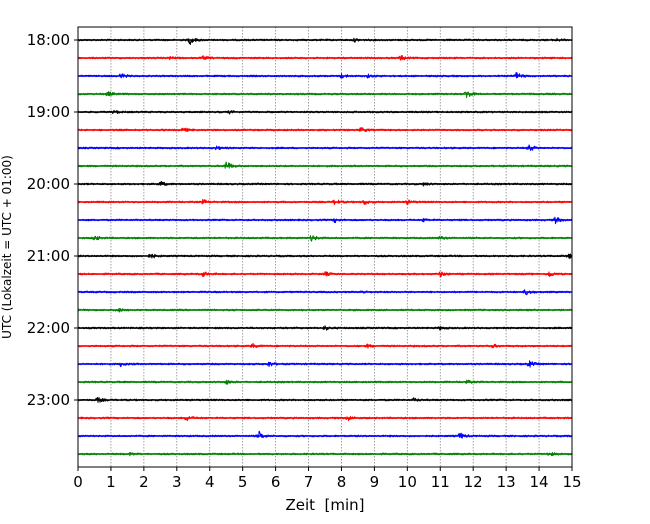  I want to click on x-tick-label: 7, so click(309, 482).